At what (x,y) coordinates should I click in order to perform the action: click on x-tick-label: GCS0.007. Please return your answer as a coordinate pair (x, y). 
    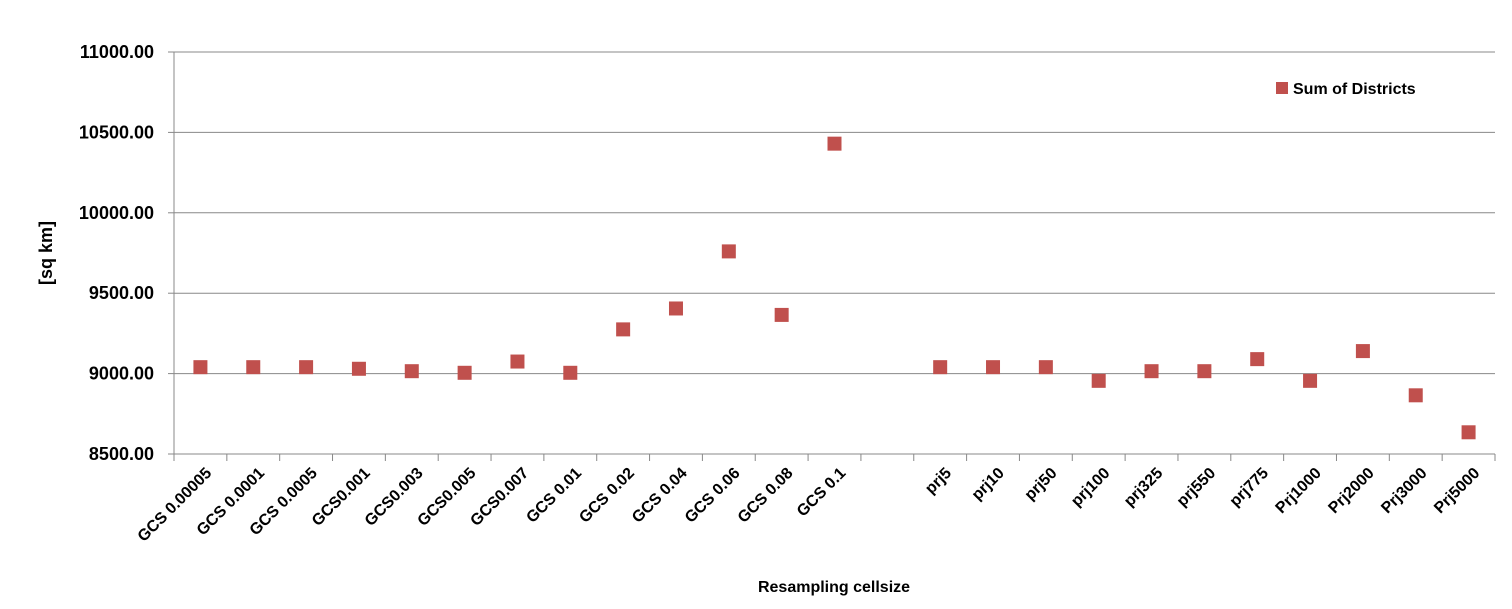
    Looking at the image, I should click on (499, 497).